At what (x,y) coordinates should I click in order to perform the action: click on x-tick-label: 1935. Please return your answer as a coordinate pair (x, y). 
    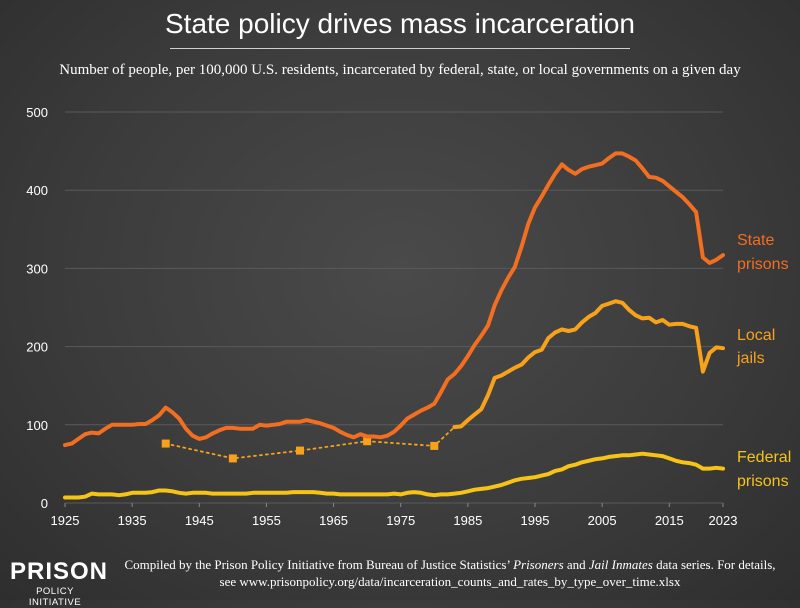
    Looking at the image, I should click on (132, 520).